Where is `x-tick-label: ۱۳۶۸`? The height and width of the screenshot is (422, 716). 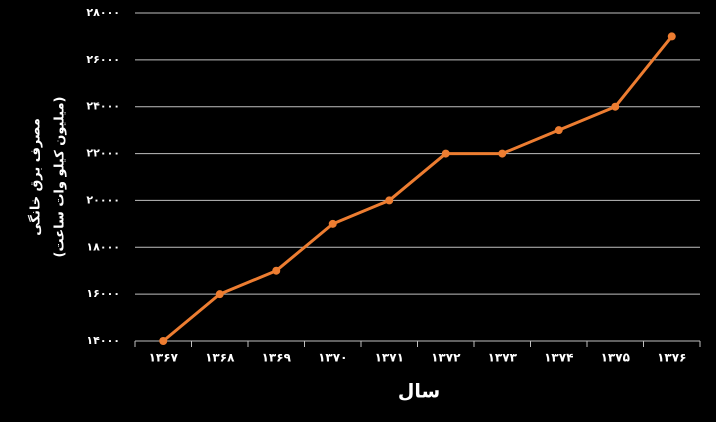
x-tick-label: ۱۳۶۸ is located at coordinates (220, 358).